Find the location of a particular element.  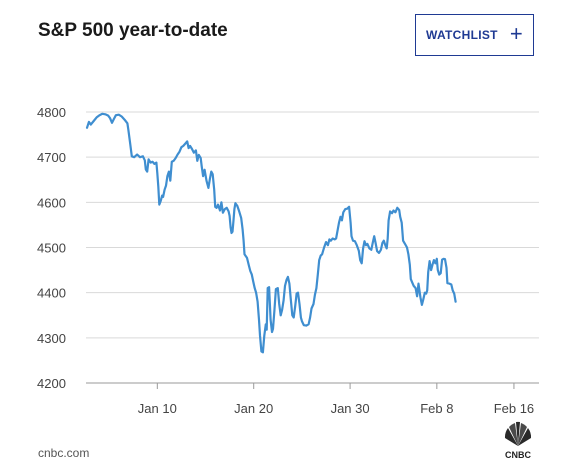

source-label: cnbc.com is located at coordinates (64, 453).